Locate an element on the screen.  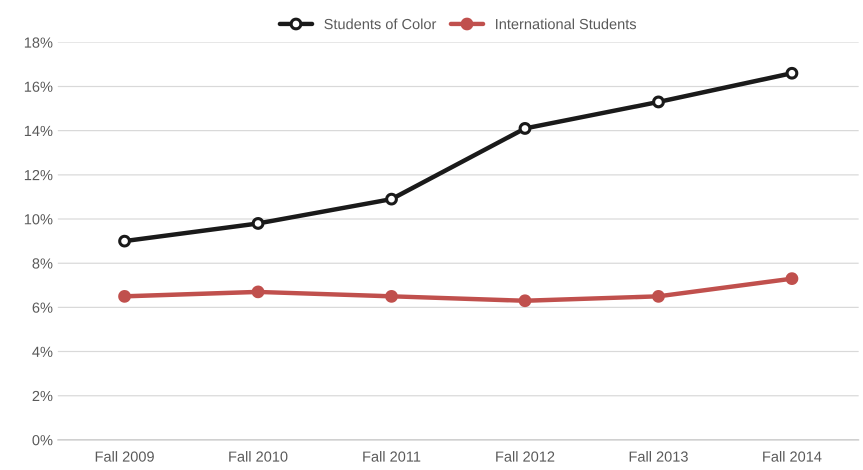
y-tick-label: 4% is located at coordinates (42, 351).